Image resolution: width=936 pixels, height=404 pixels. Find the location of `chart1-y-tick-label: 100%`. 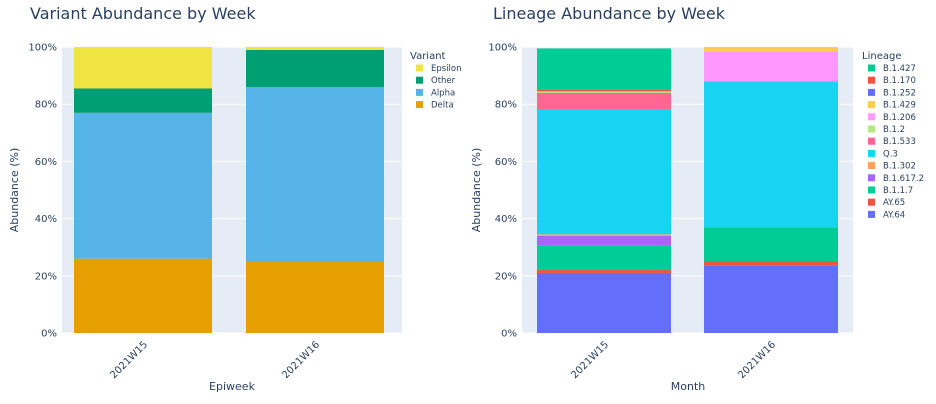

chart1-y-tick-label: 100% is located at coordinates (42, 48).